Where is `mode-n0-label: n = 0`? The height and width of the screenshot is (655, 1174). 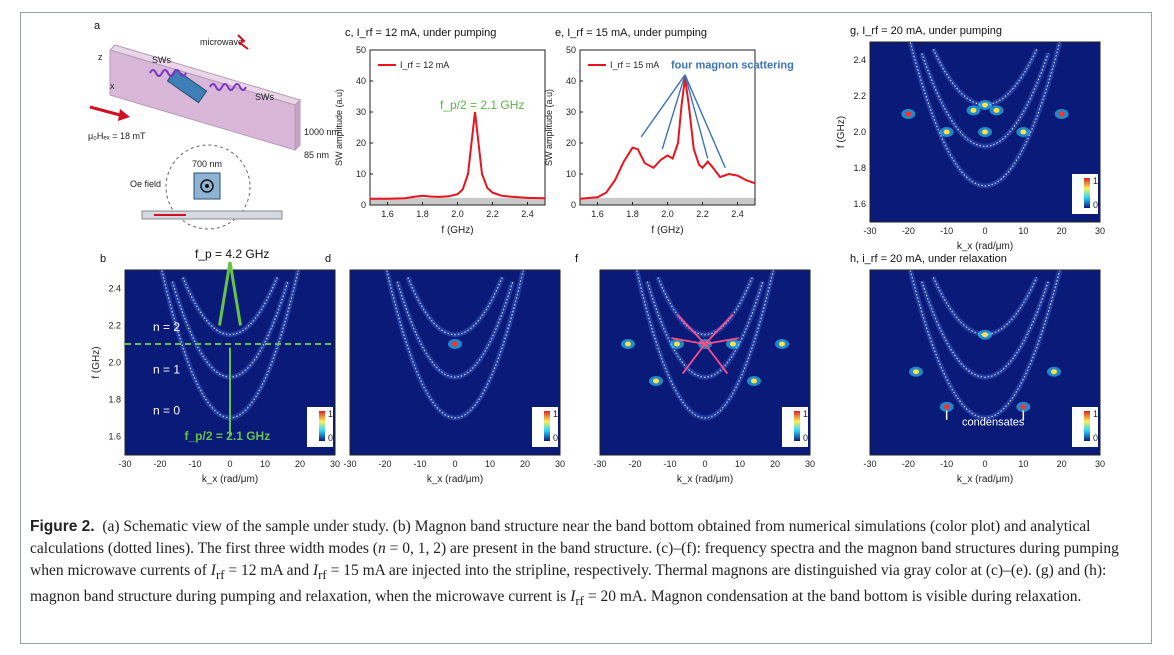 mode-n0-label: n = 0 is located at coordinates (166, 410).